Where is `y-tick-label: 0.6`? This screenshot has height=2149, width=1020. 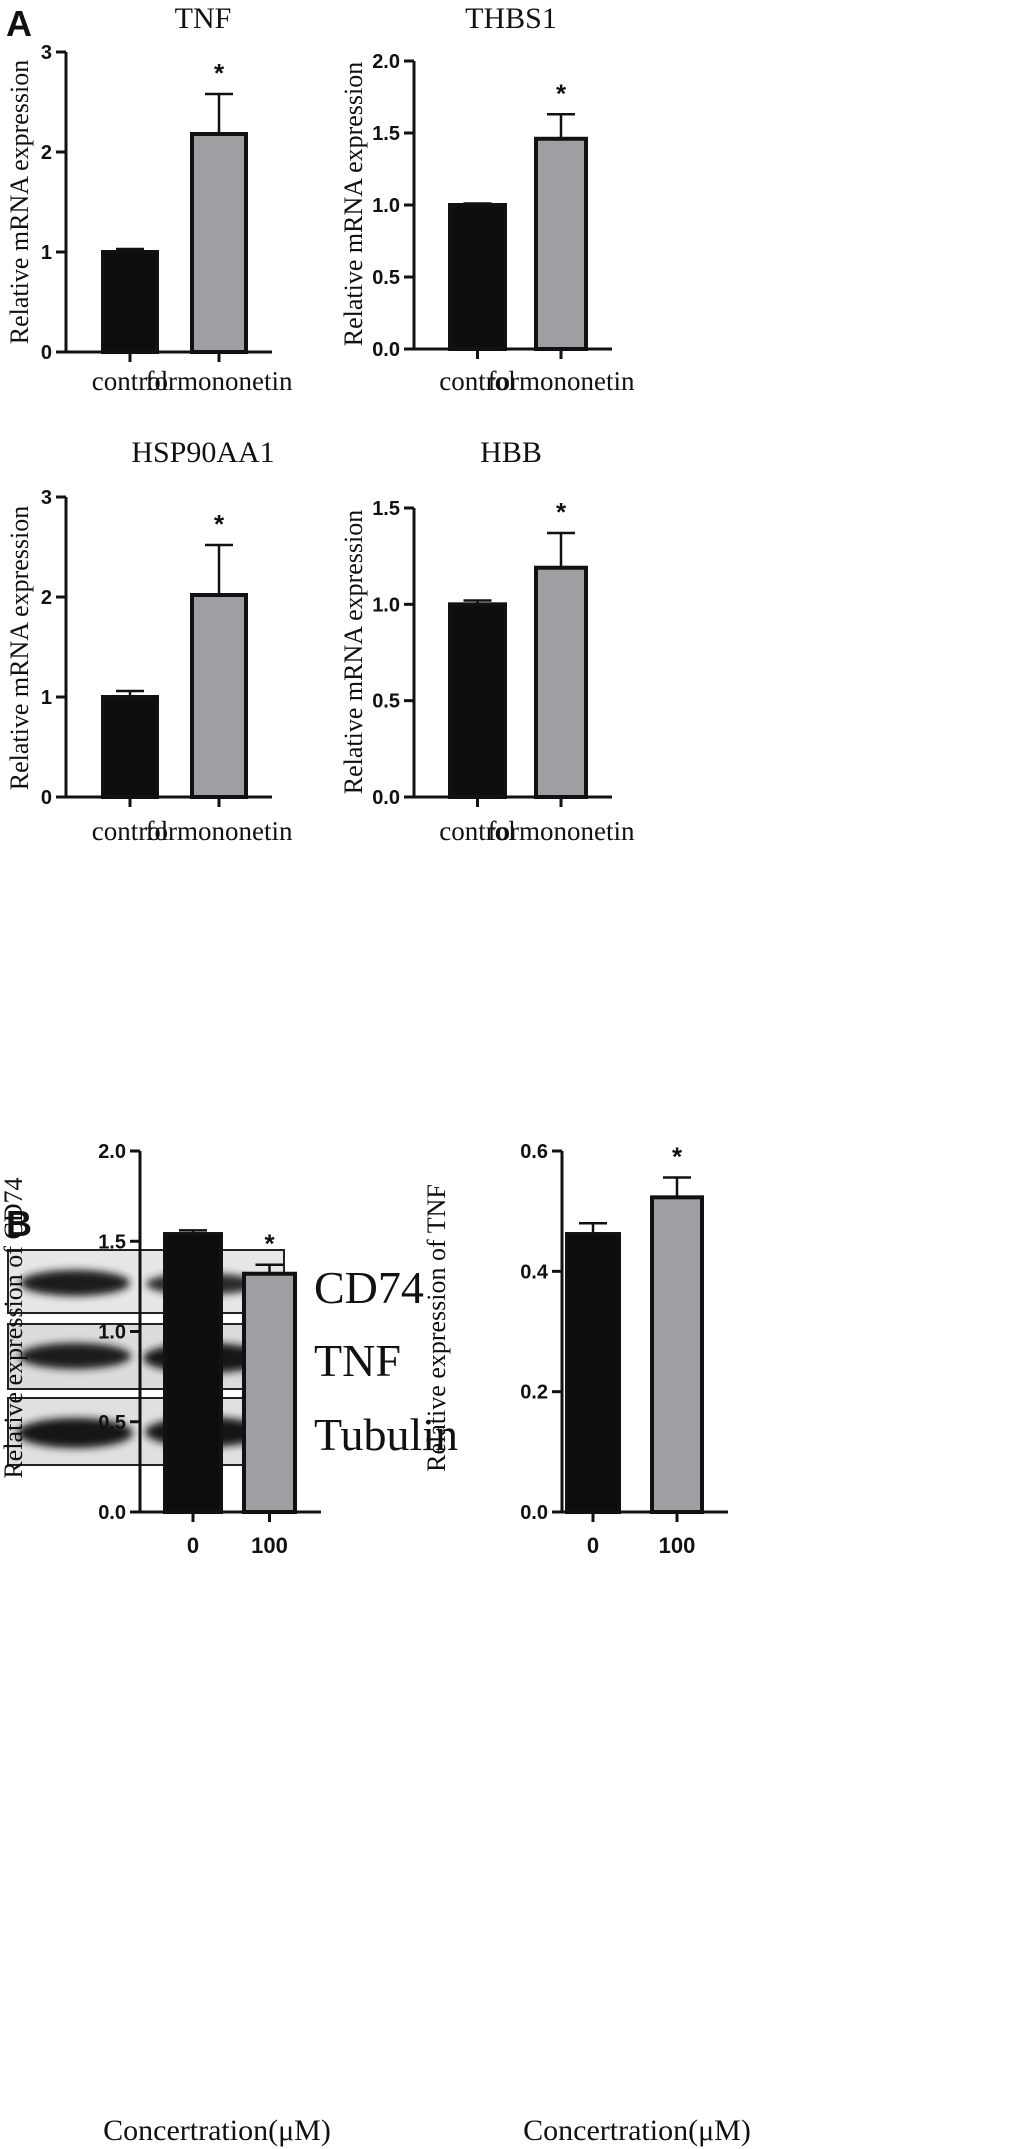 y-tick-label: 0.6 is located at coordinates (534, 1152).